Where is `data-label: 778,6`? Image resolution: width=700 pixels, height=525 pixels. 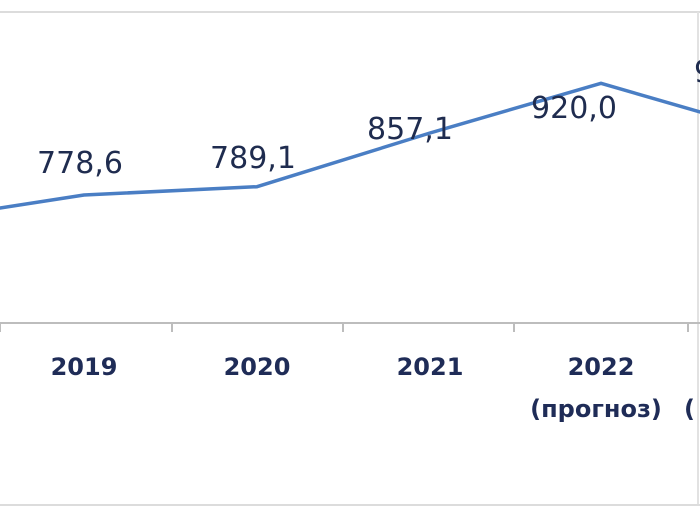 data-label: 778,6 is located at coordinates (80, 163).